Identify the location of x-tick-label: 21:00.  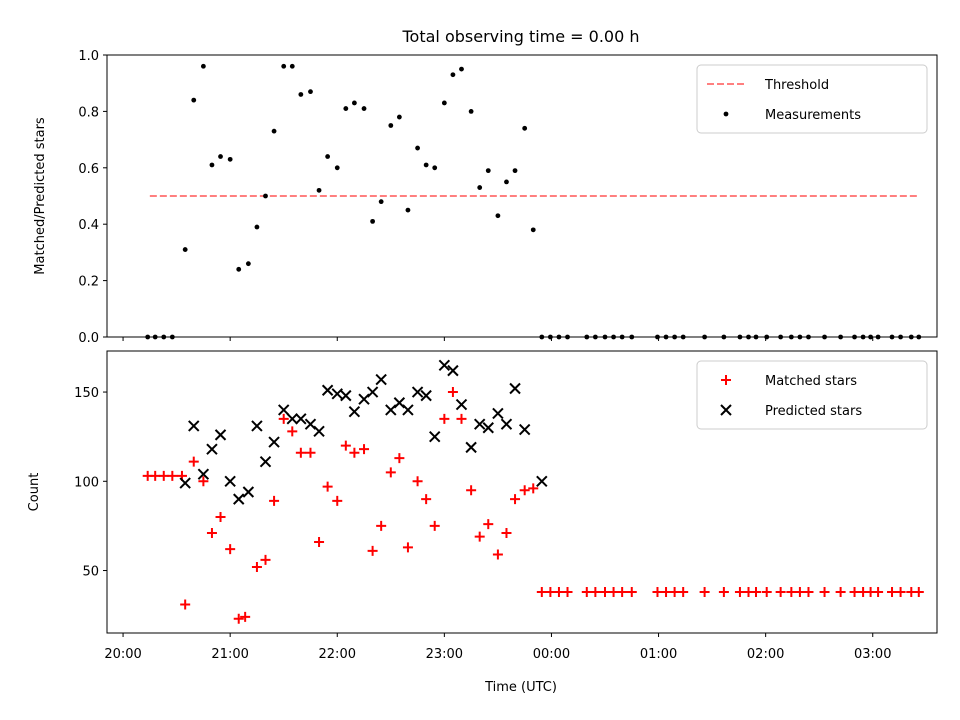
(229, 654).